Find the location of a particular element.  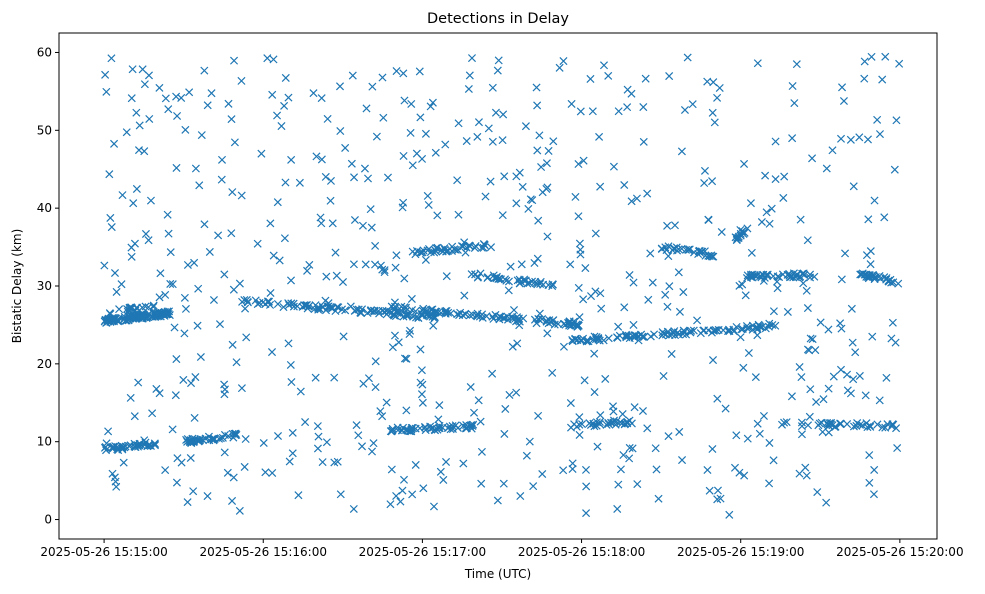

y-axis: 0 10 20 30 40 50 60 is located at coordinates (48, 286).